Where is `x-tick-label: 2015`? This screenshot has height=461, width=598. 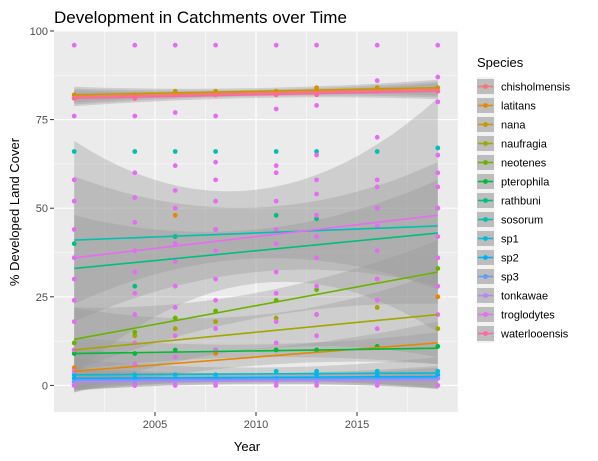 x-tick-label: 2015 is located at coordinates (357, 425).